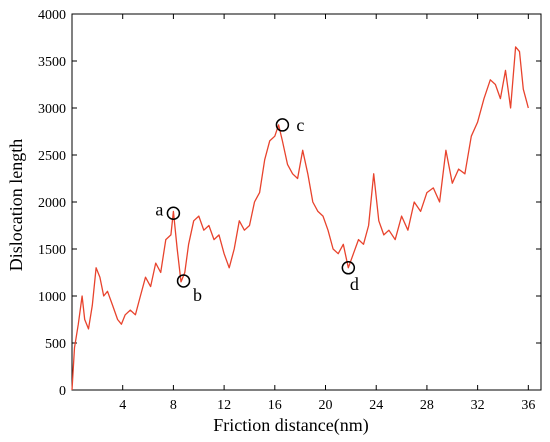 Image resolution: width=550 pixels, height=442 pixels. What do you see at coordinates (275, 405) in the screenshot?
I see `x-tick-label: 16` at bounding box center [275, 405].